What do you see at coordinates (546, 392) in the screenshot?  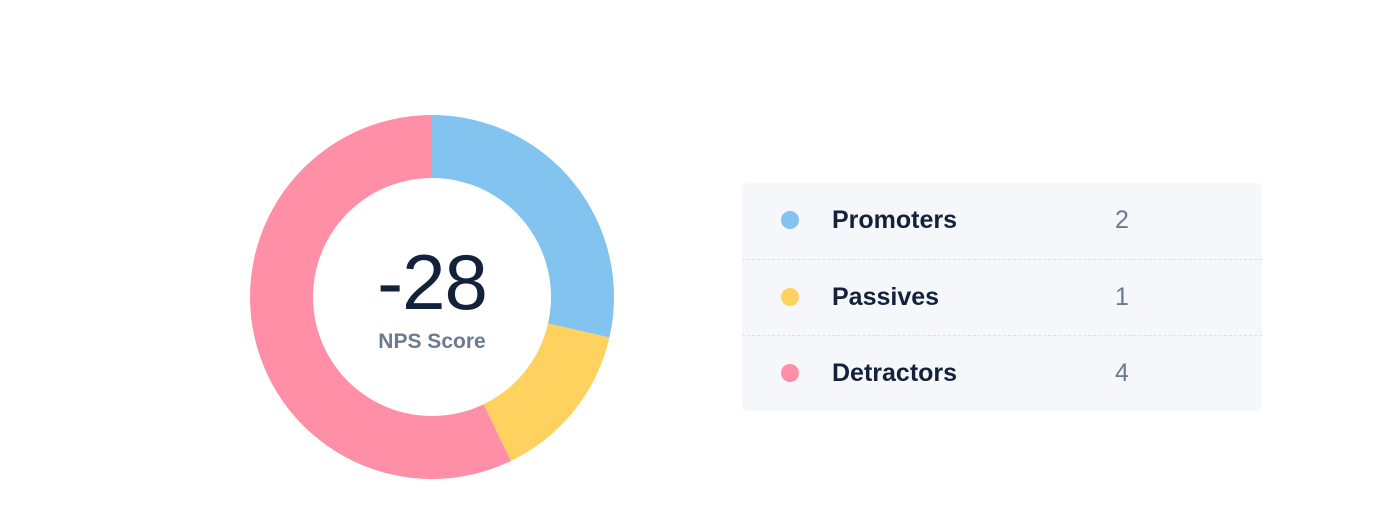 I see `donut-slice-passives` at bounding box center [546, 392].